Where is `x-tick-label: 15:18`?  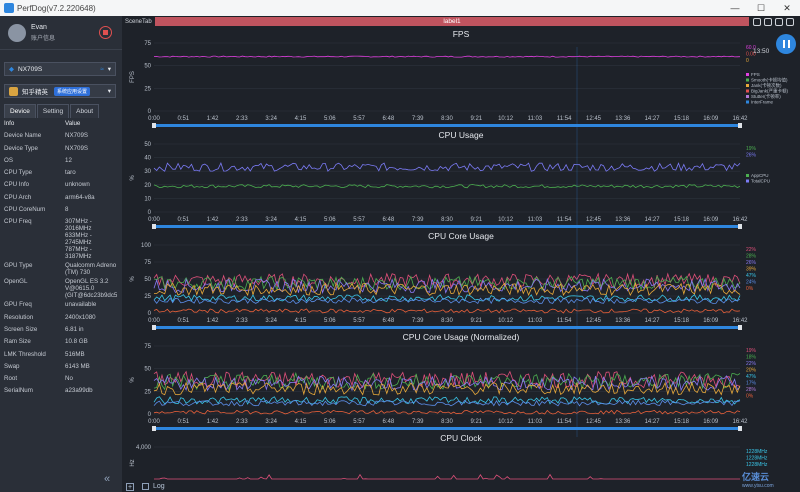
x-tick-label: 15:18 is located at coordinates (682, 220).